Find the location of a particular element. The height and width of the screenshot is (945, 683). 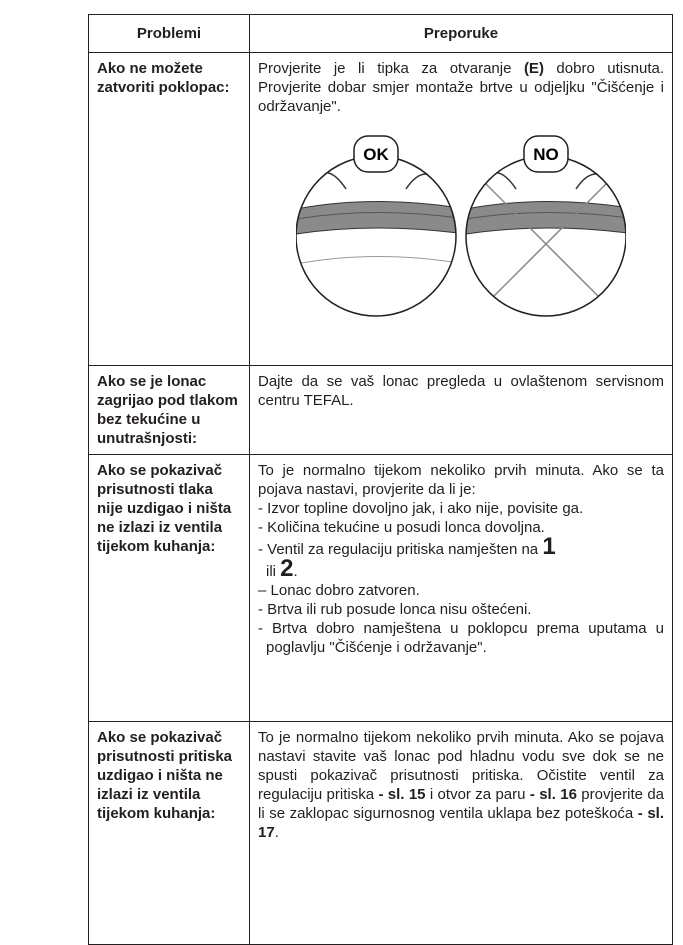

header-row: Problemi Preporuke is located at coordinates (380, 33).